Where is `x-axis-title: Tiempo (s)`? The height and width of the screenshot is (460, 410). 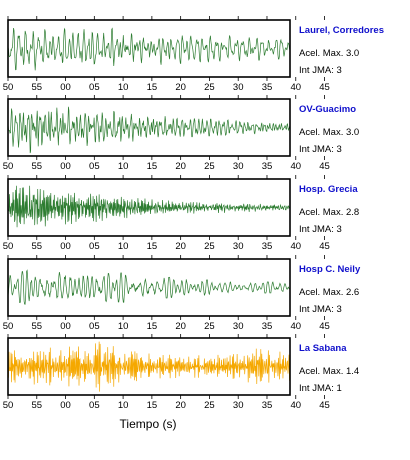 x-axis-title: Tiempo (s) is located at coordinates (148, 424).